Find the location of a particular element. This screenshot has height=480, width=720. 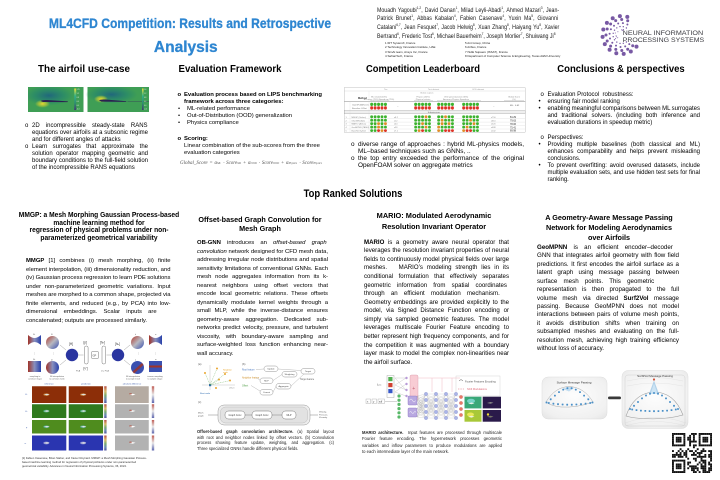

svg-text: x44 is located at coordinates (396, 124).